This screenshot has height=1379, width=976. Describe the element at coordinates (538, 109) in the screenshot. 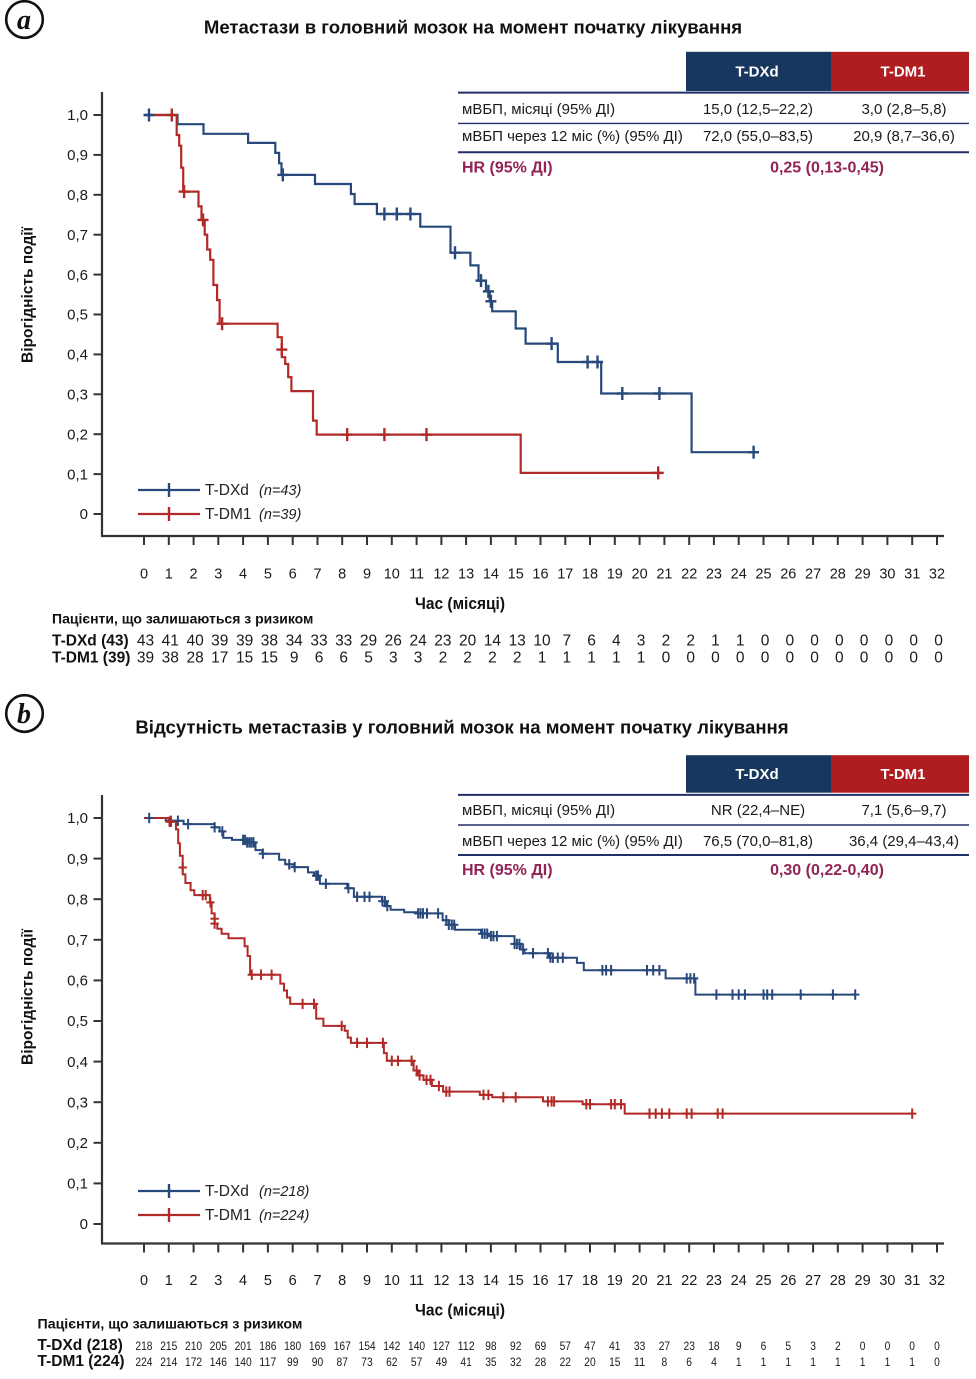

I see `svg-text: мВБП, місяці (95% ДІ)` at that location.